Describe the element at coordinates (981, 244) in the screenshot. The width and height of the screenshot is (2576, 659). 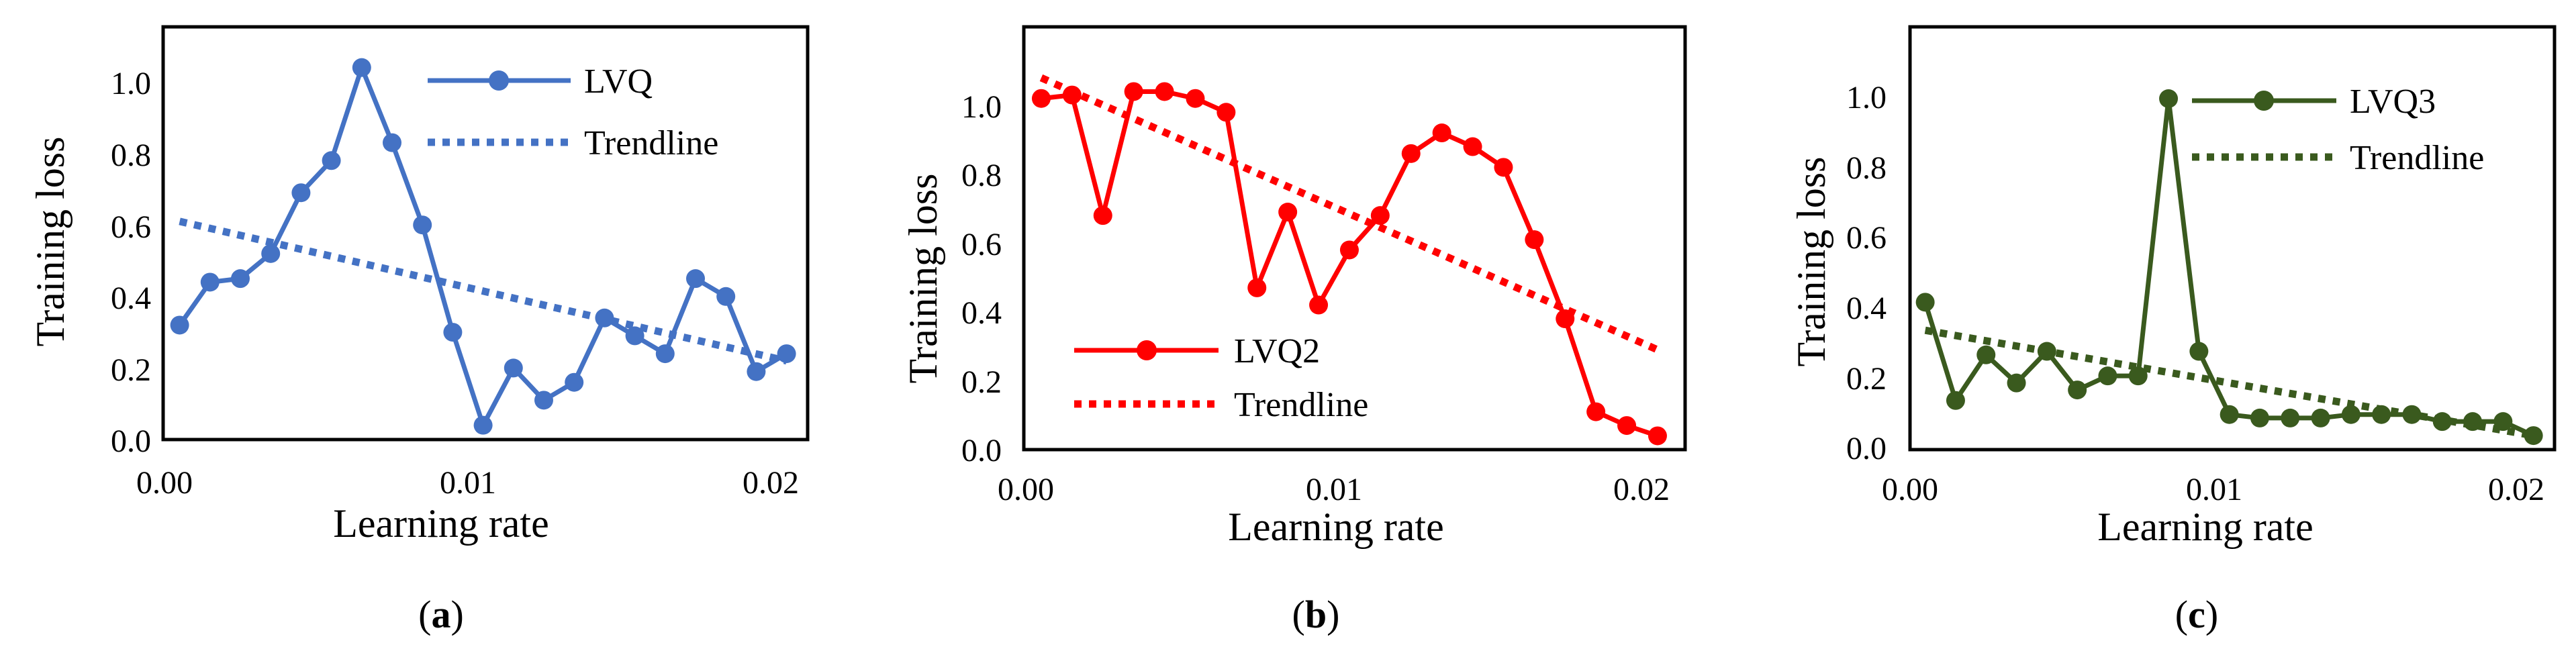
I see `panel-b-ytick-3: 0.6` at that location.